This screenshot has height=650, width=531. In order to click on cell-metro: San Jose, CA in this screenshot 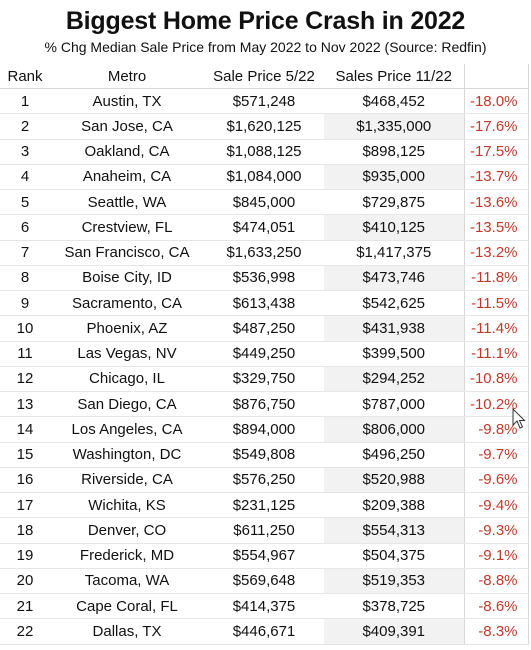, I will do `click(127, 126)`.